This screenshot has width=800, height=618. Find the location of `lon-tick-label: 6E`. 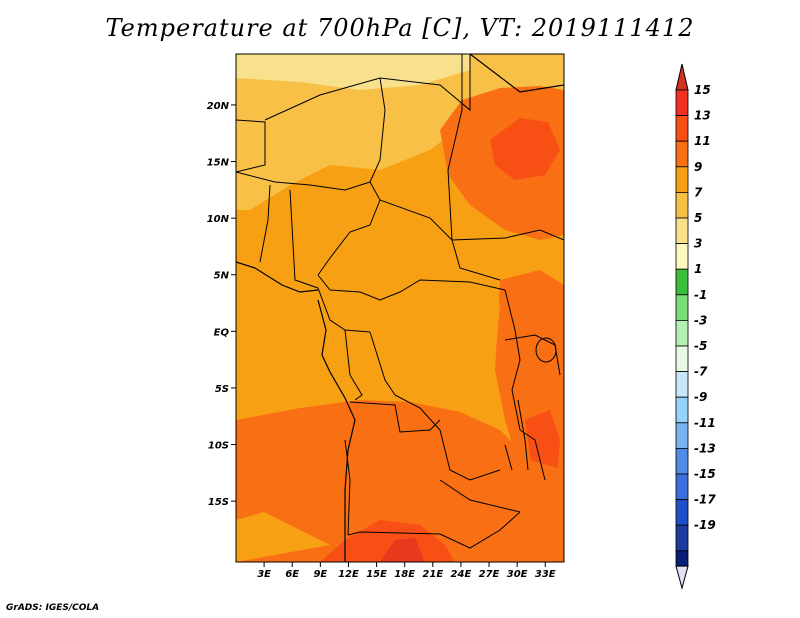

lon-tick-label: 6E is located at coordinates (292, 574).